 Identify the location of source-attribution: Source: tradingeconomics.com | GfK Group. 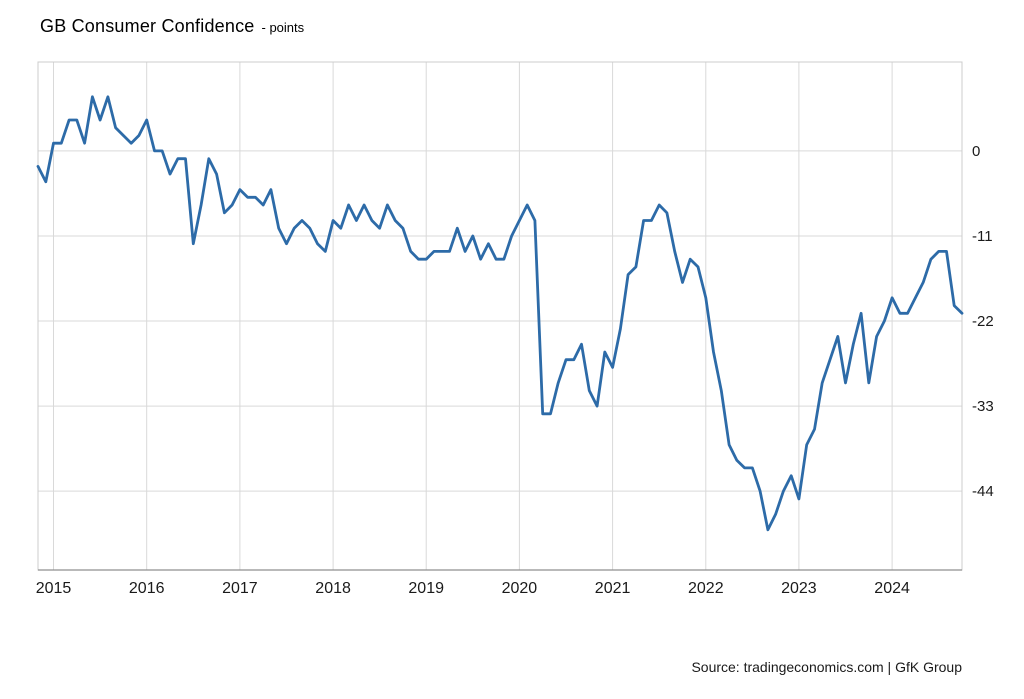
(826, 667).